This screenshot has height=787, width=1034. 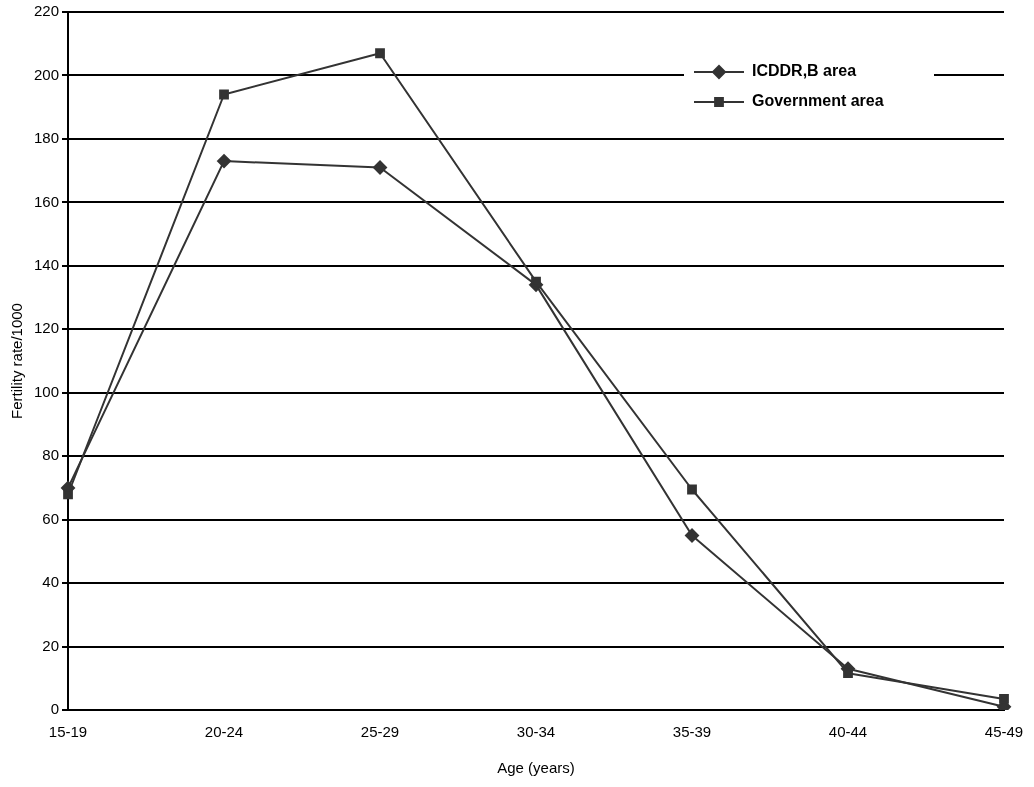 What do you see at coordinates (848, 732) in the screenshot?
I see `x-tick-label: 40-44` at bounding box center [848, 732].